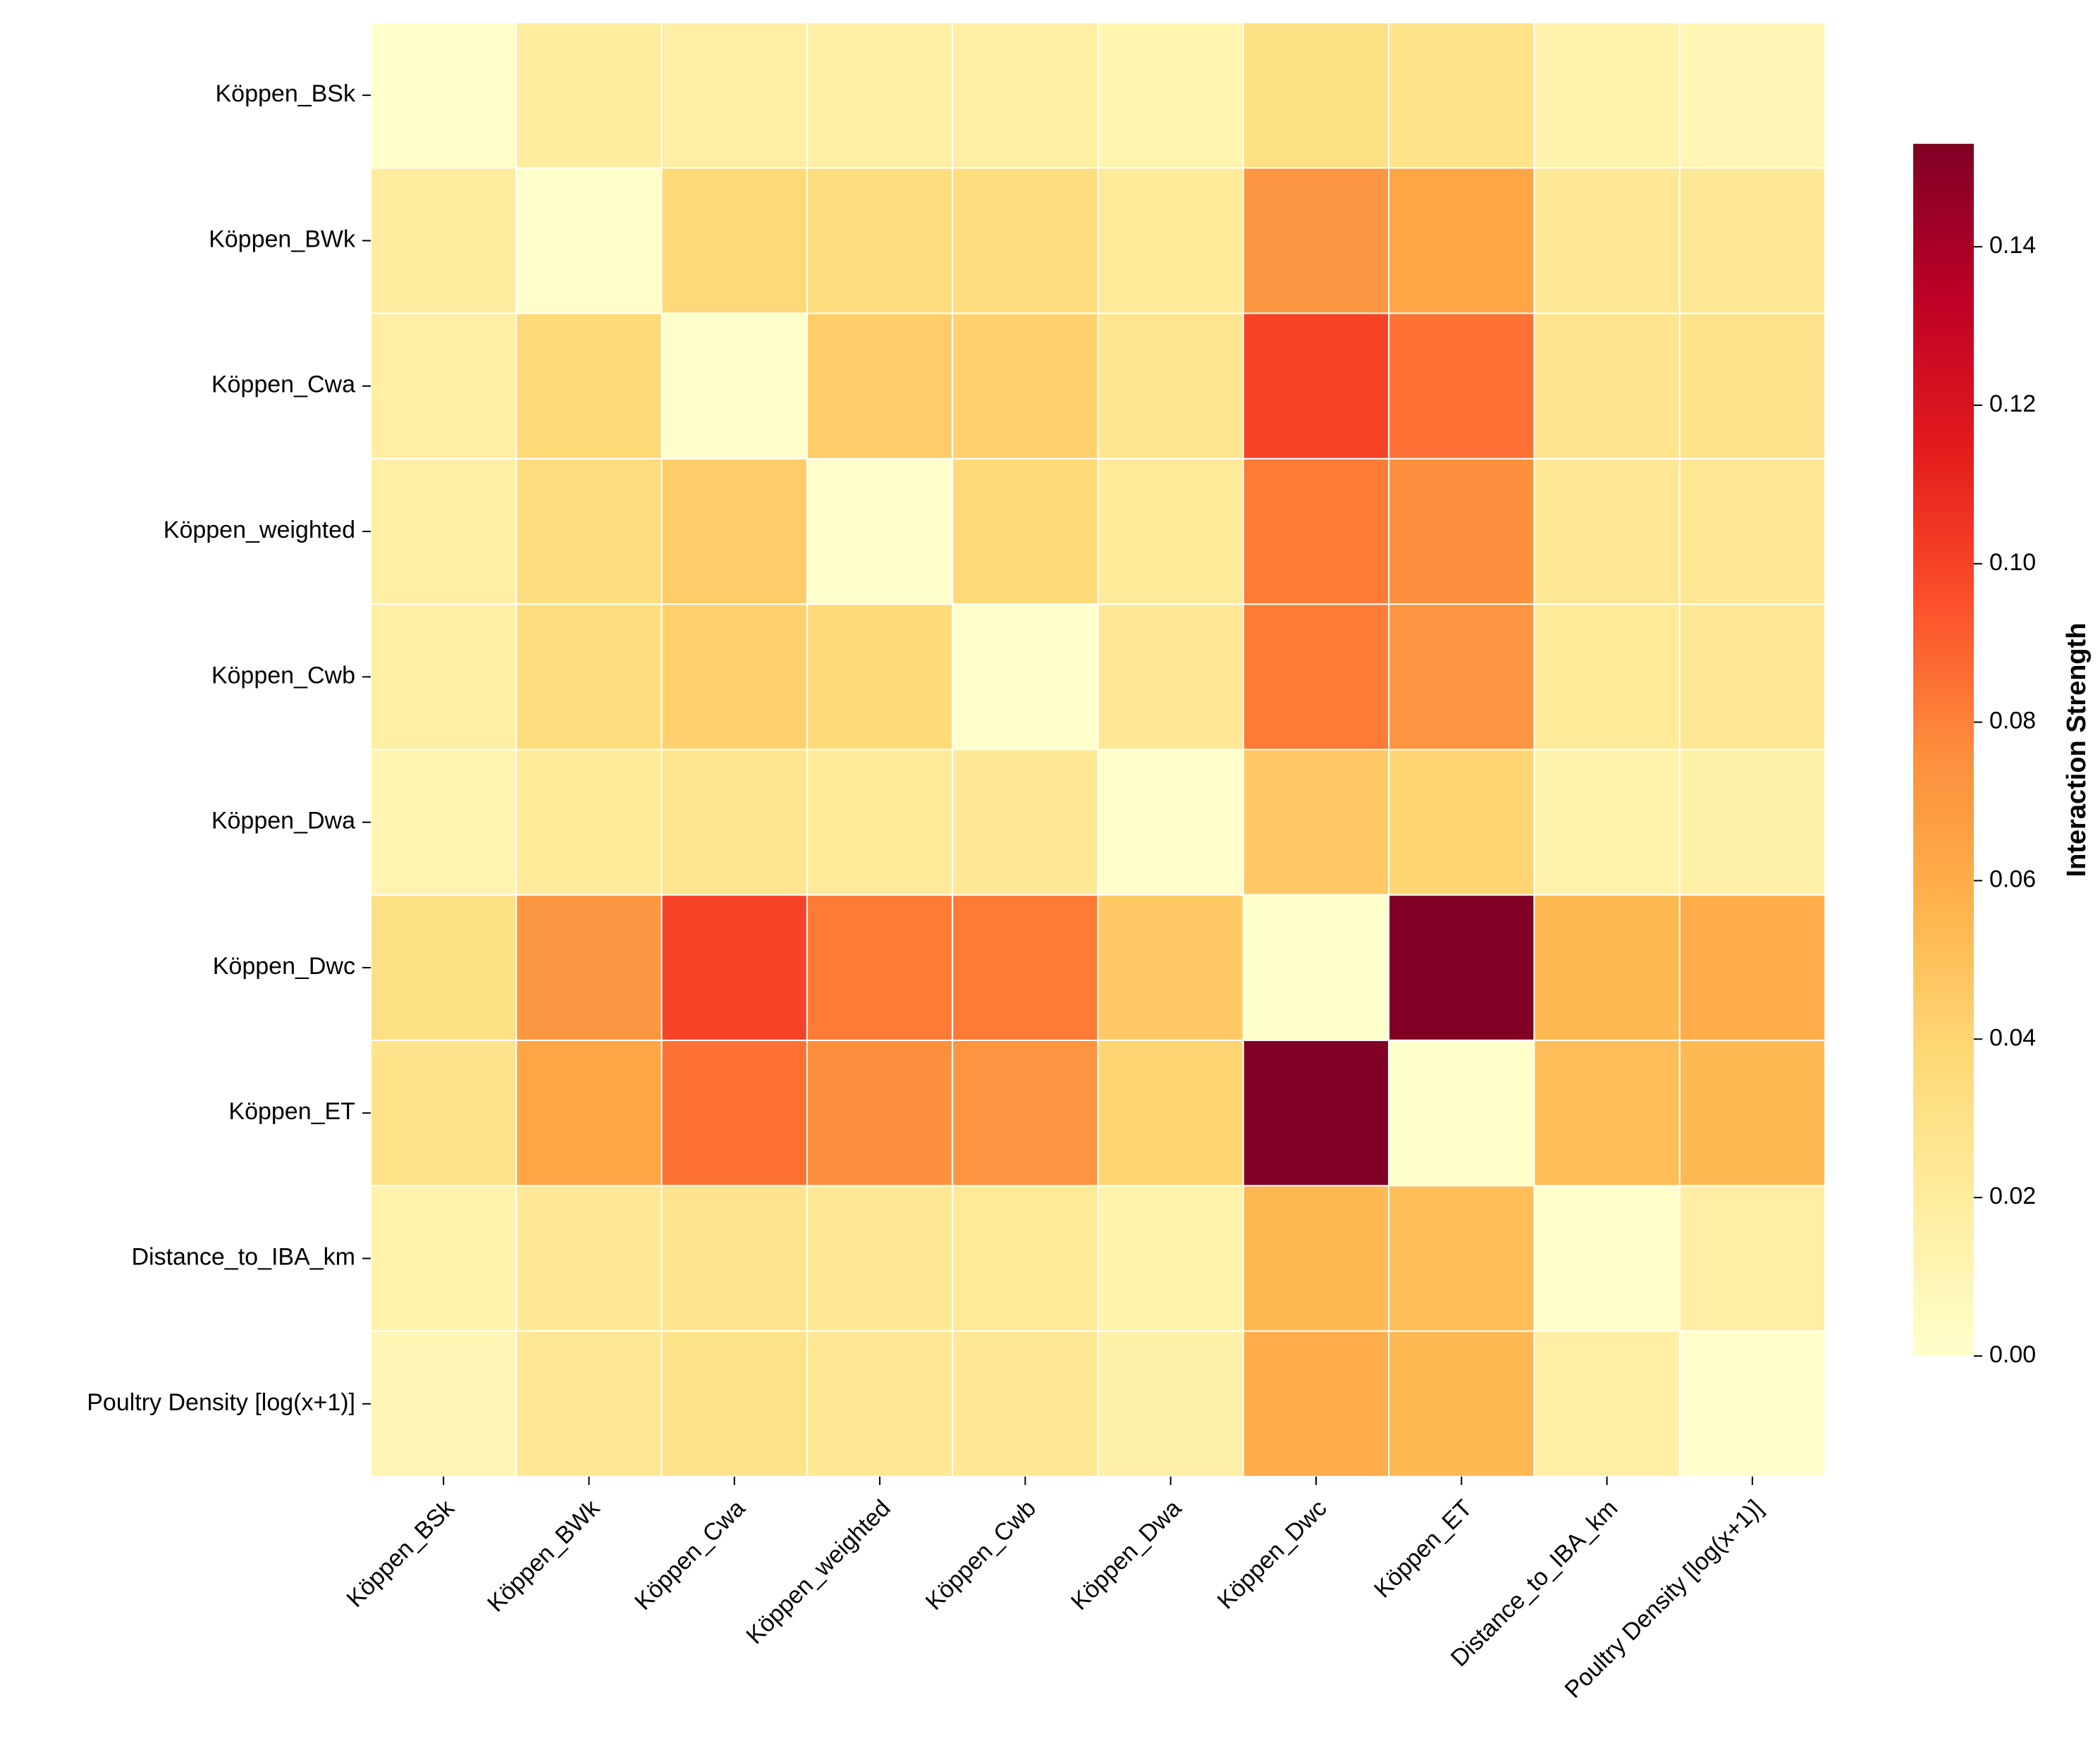  Describe the element at coordinates (2005, 800) in the screenshot. I see `colorbar-ticks: 0.00 0.02 0.04 0.06 0.08 0.10 0.12 0.14` at that location.